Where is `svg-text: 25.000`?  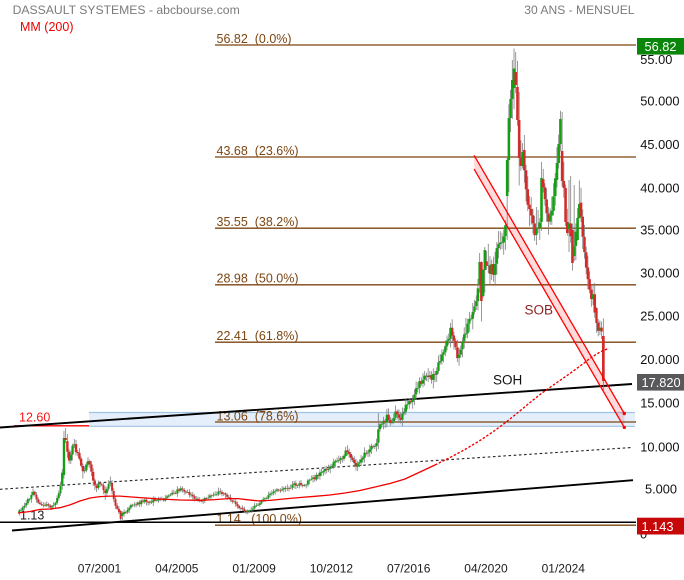
svg-text: 25.000 is located at coordinates (659, 315).